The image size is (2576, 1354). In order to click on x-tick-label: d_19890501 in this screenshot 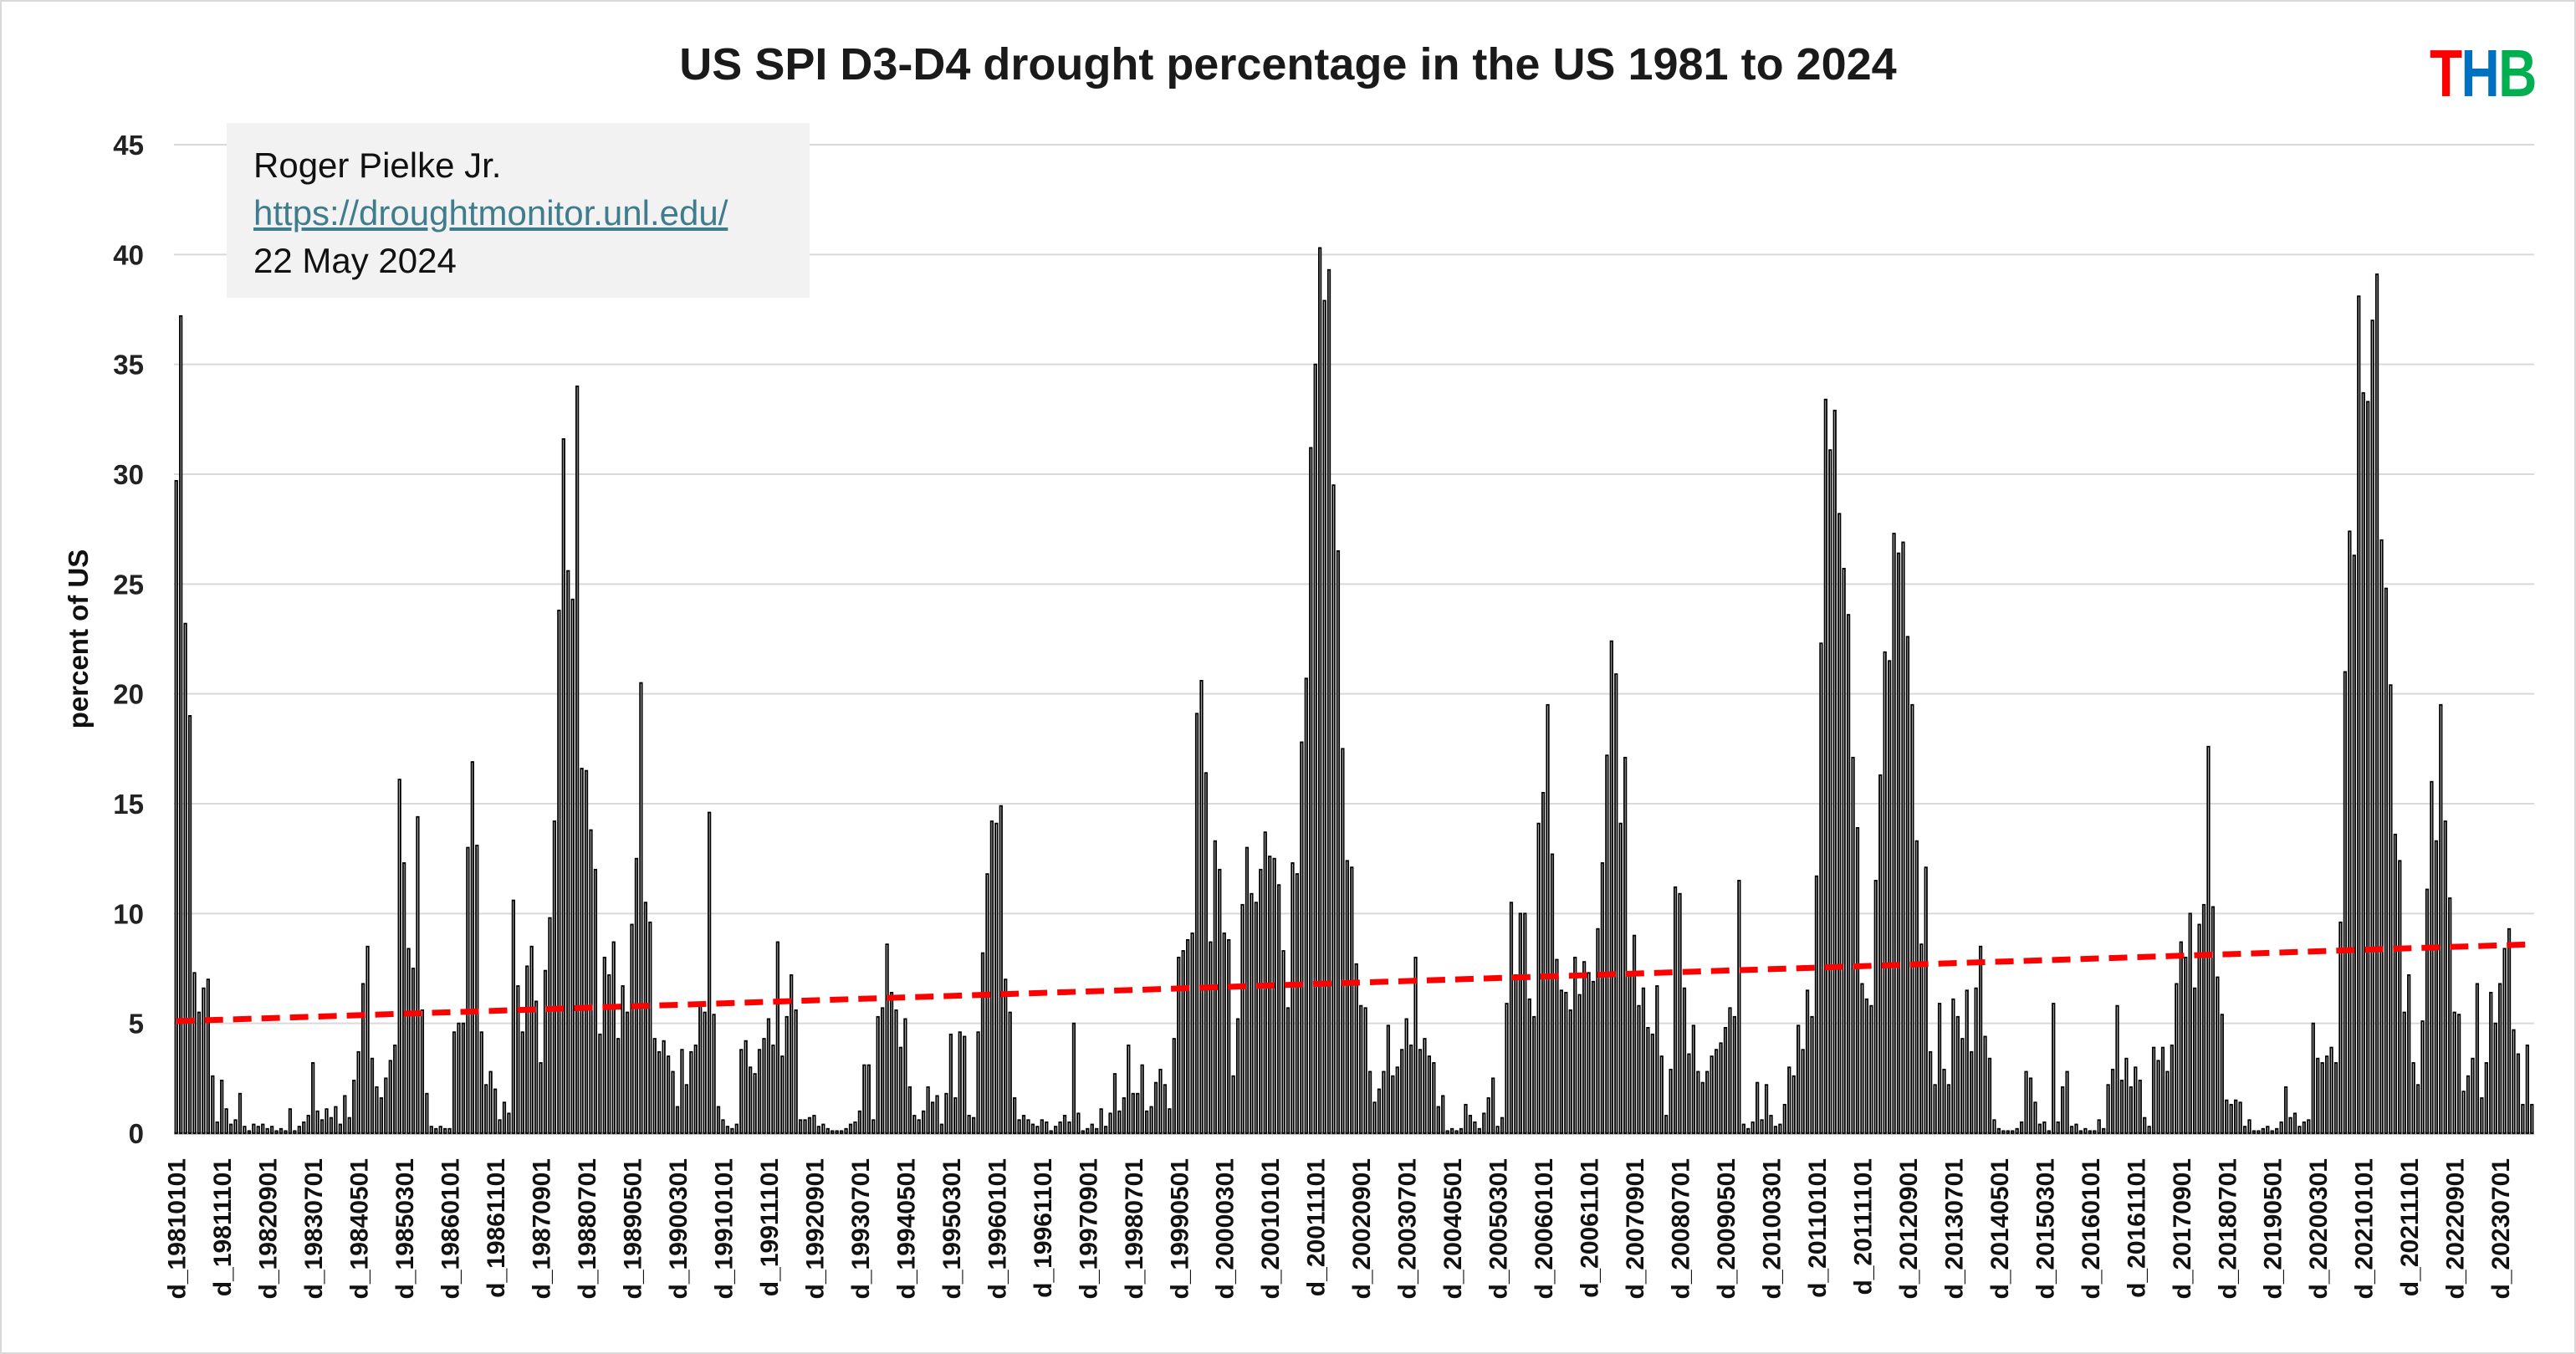, I will do `click(633, 1229)`.